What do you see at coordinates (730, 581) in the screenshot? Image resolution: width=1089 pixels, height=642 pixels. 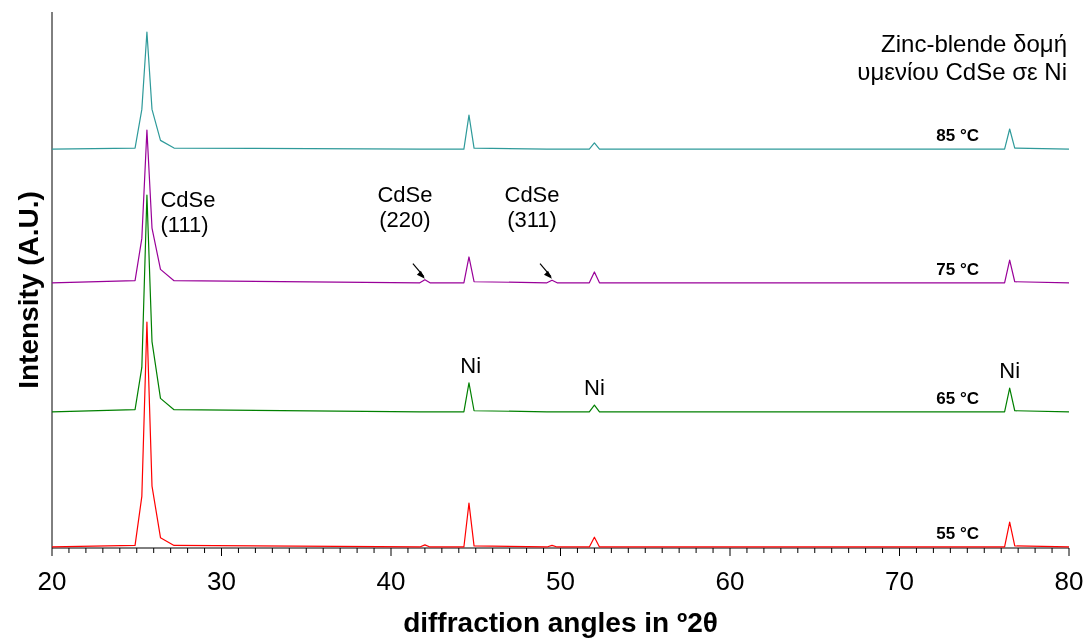 I see `x-tick-label: 60` at bounding box center [730, 581].